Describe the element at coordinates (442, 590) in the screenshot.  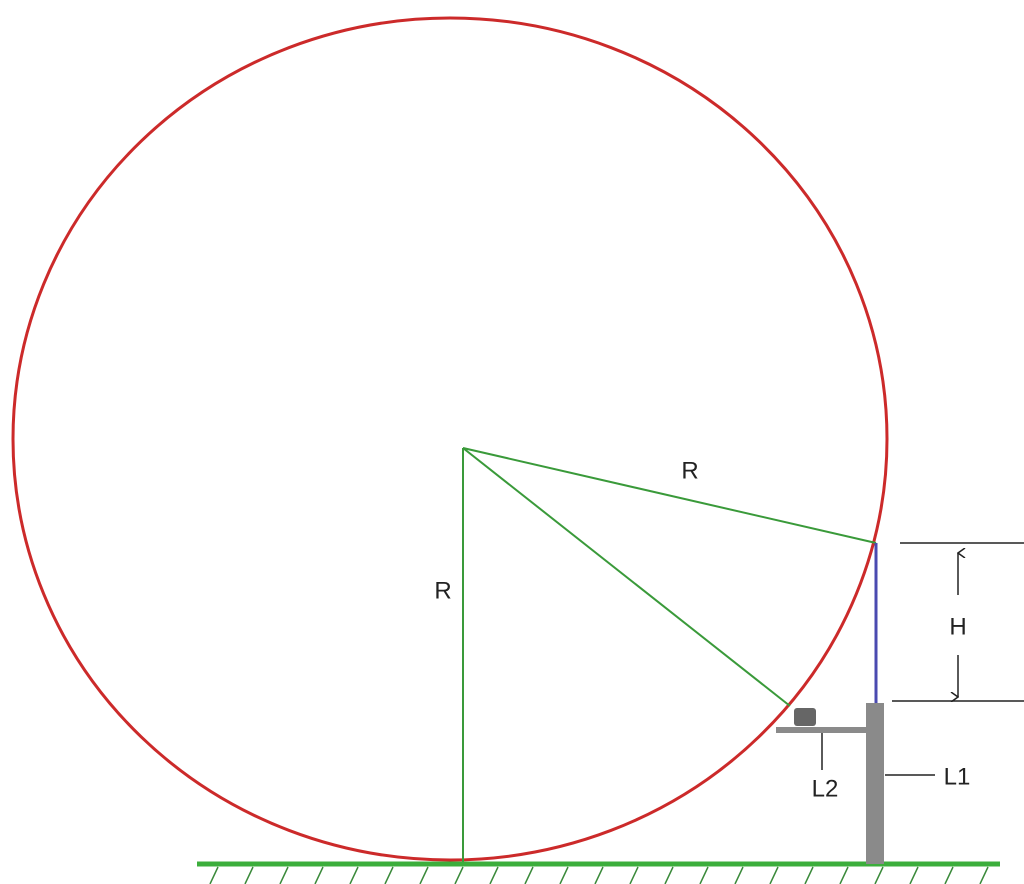
I see `label-r-vertical: R` at that location.